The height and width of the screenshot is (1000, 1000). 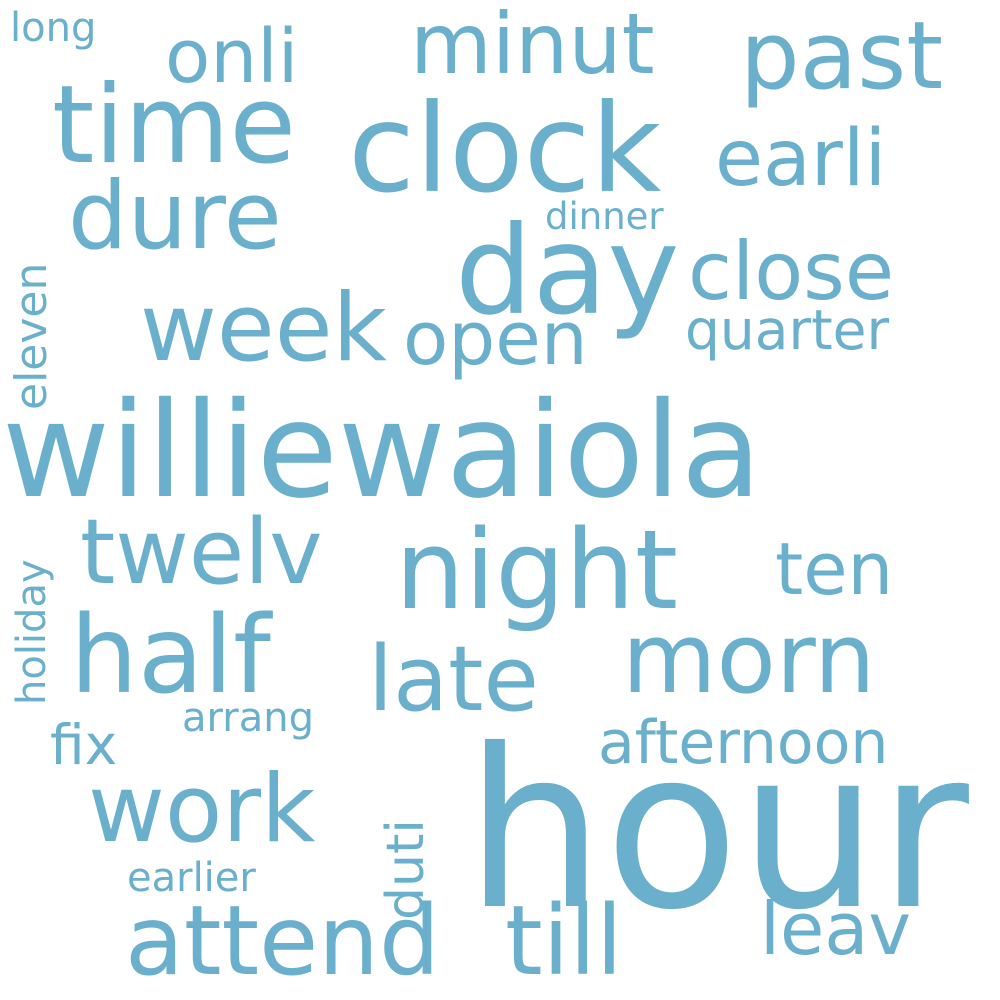 What do you see at coordinates (564, 941) in the screenshot?
I see `word-till: till` at bounding box center [564, 941].